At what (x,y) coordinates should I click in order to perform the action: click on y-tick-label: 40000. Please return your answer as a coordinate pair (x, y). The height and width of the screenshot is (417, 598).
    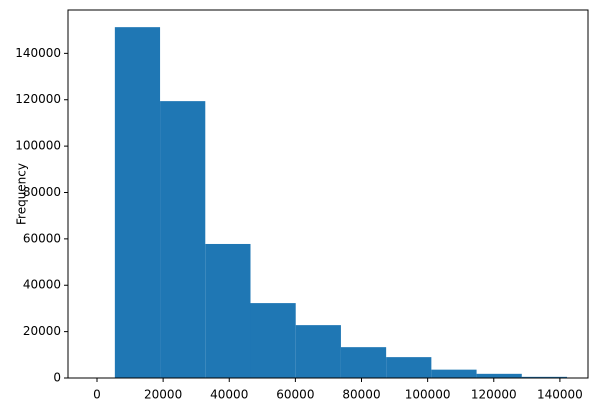
    Looking at the image, I should click on (42, 285).